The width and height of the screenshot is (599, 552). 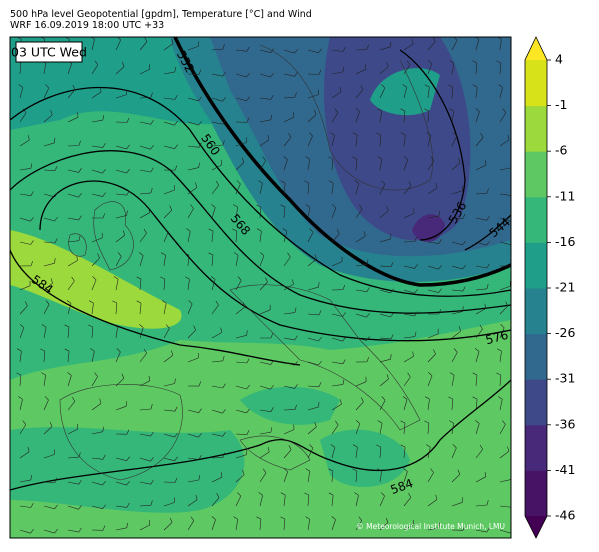 What do you see at coordinates (565, 469) in the screenshot?
I see `colorbar-tick-label: -41` at bounding box center [565, 469].